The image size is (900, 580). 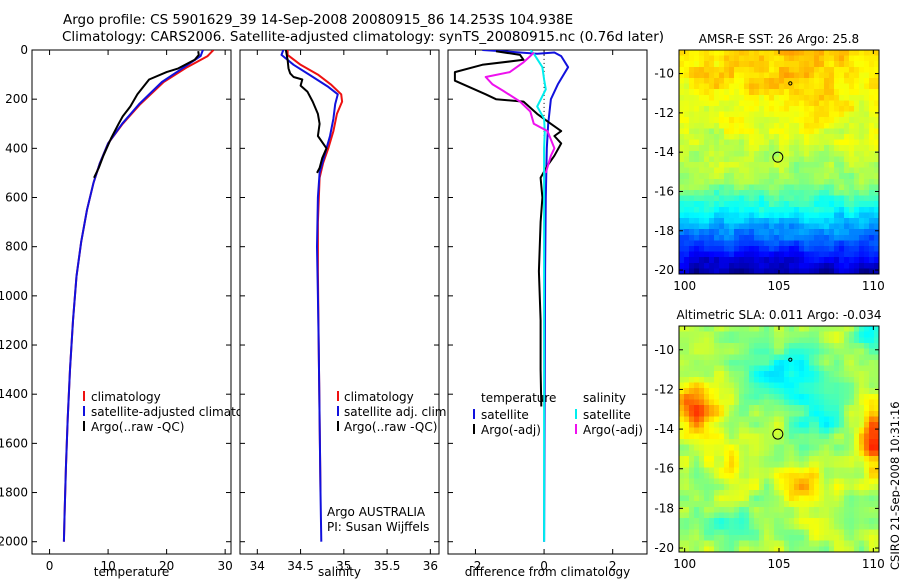 What do you see at coordinates (50, 566) in the screenshot?
I see `temperature-xtick-label: 0` at bounding box center [50, 566].